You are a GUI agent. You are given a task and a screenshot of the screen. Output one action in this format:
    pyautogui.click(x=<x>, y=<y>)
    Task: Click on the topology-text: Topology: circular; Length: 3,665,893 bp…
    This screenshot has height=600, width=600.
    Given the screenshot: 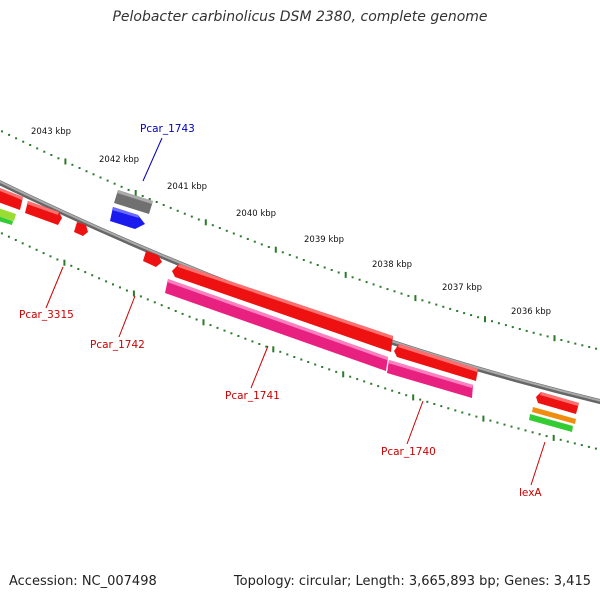 What is the action you would take?
    pyautogui.click(x=412, y=581)
    